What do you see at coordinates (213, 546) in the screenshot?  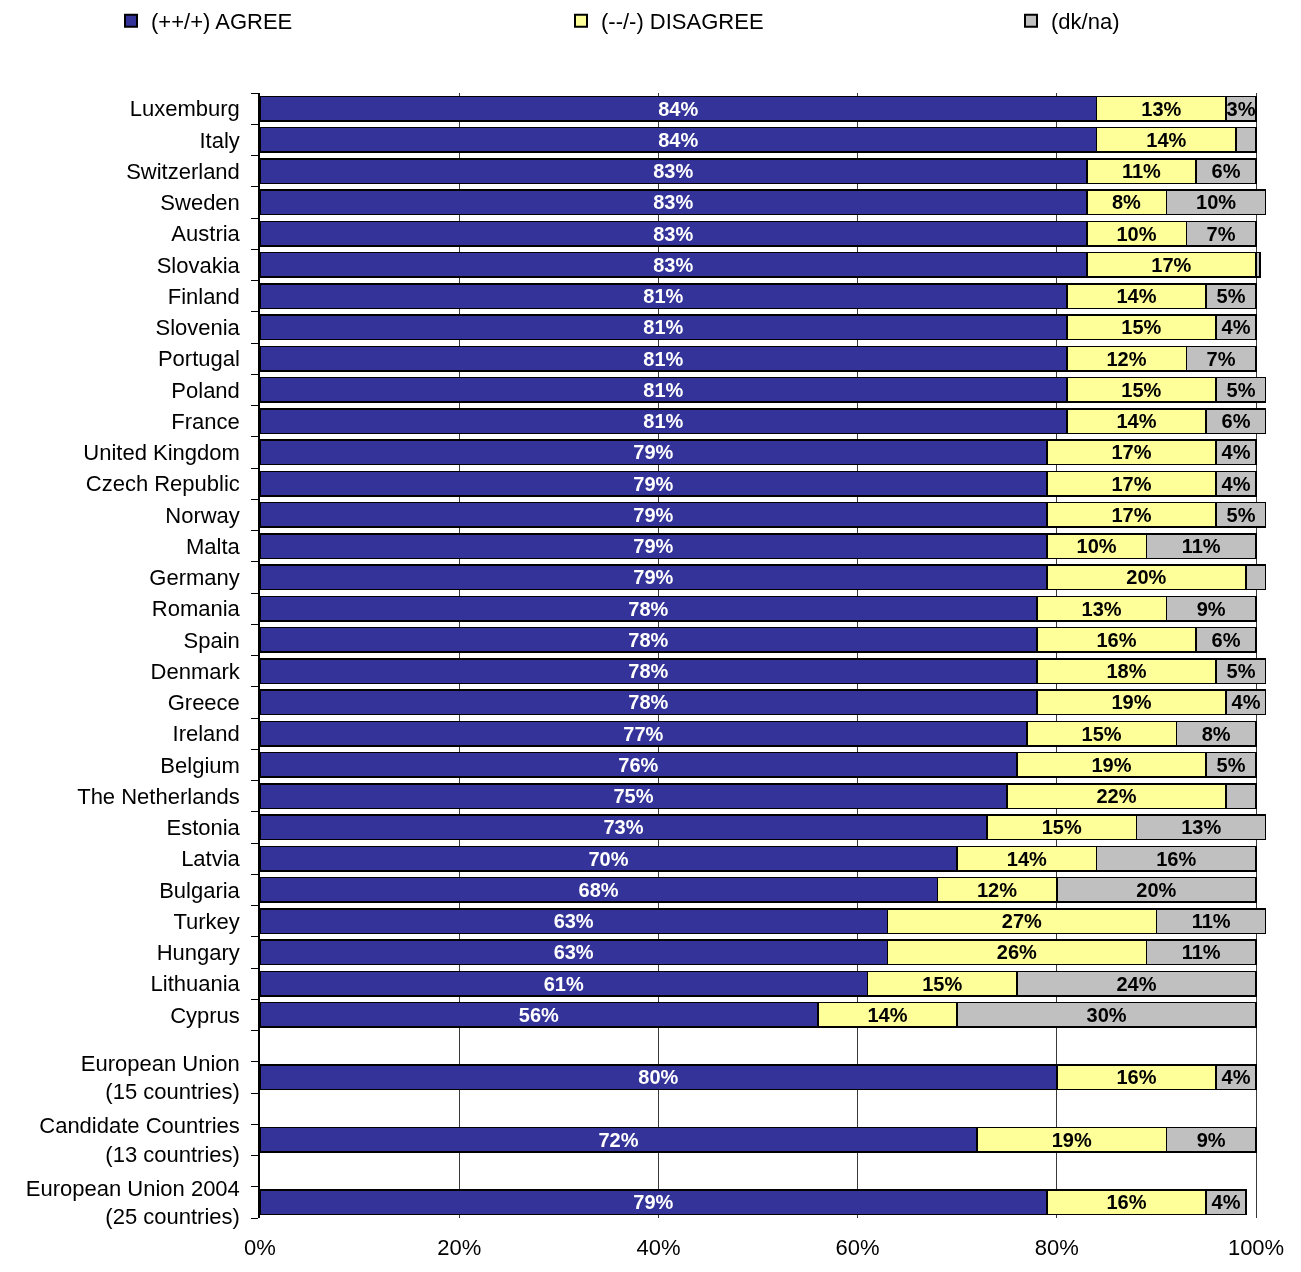 I see `y-tick-label: Malta` at bounding box center [213, 546].